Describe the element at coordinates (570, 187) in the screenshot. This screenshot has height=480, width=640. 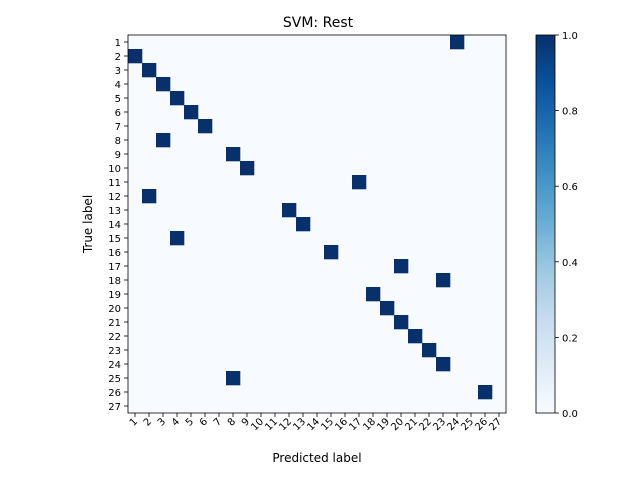
I see `colorbar-tick-label: 0.6` at that location.